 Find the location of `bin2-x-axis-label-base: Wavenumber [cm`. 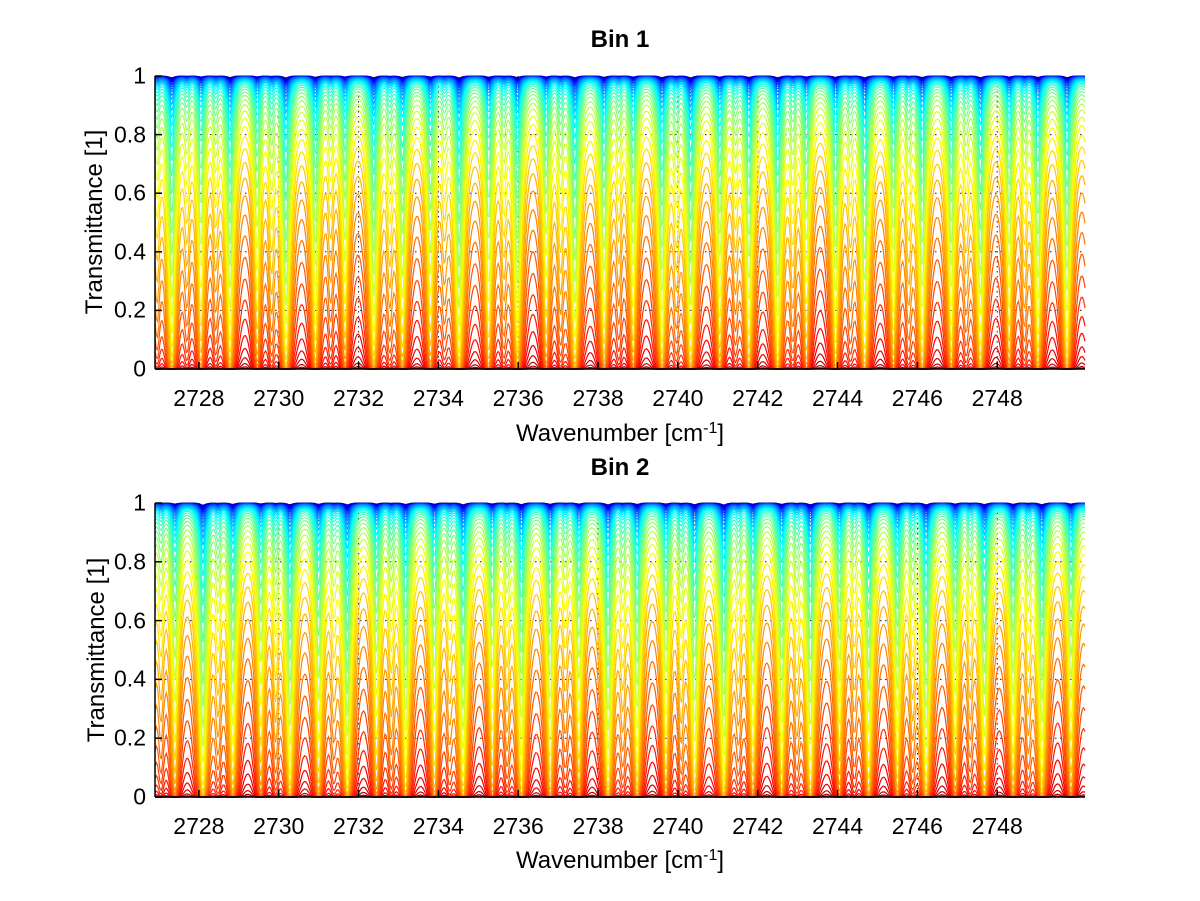

bin2-x-axis-label-base: Wavenumber [cm is located at coordinates (609, 860).